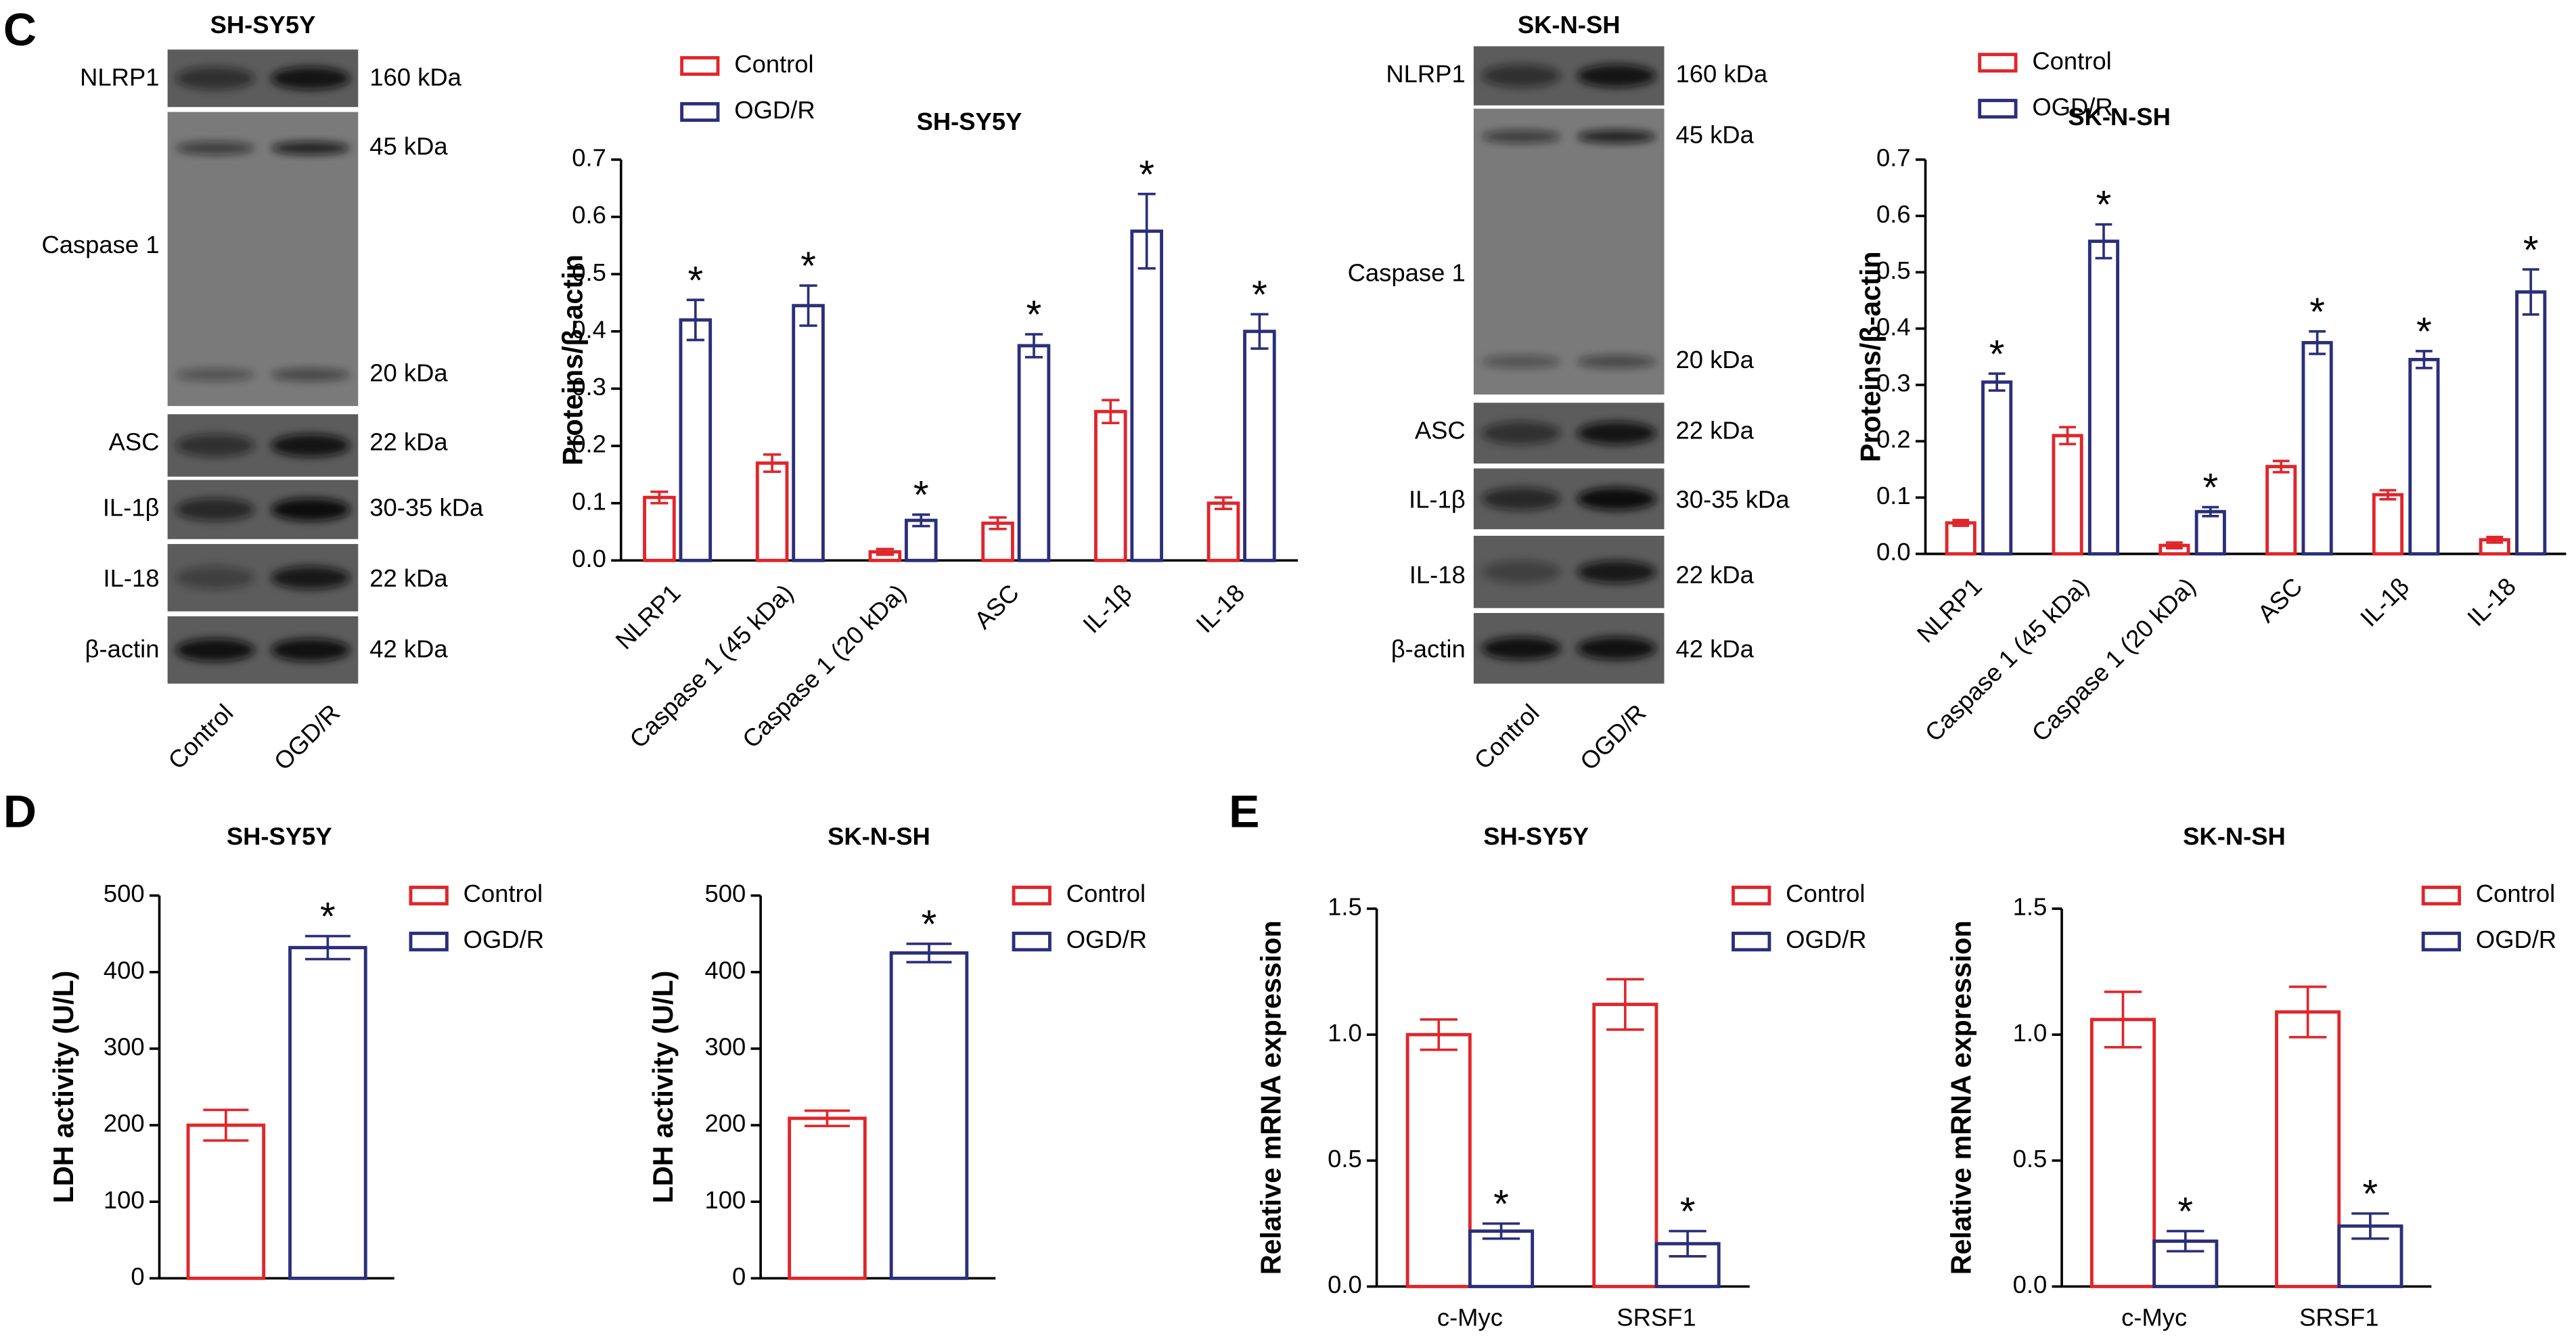 The width and height of the screenshot is (2576, 1341). What do you see at coordinates (2279, 600) in the screenshot?
I see `x-tick-label: ASC` at bounding box center [2279, 600].